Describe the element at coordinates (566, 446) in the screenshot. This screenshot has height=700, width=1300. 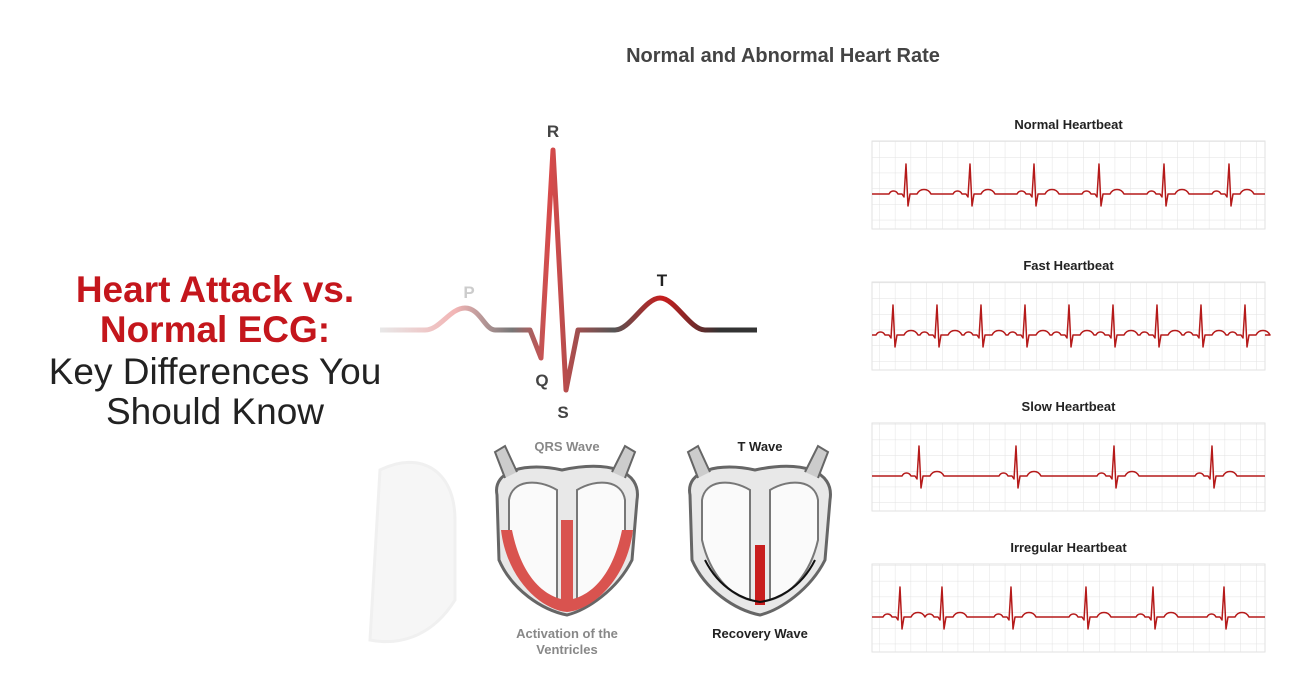
I see `heart-title: QRS Wave` at that location.